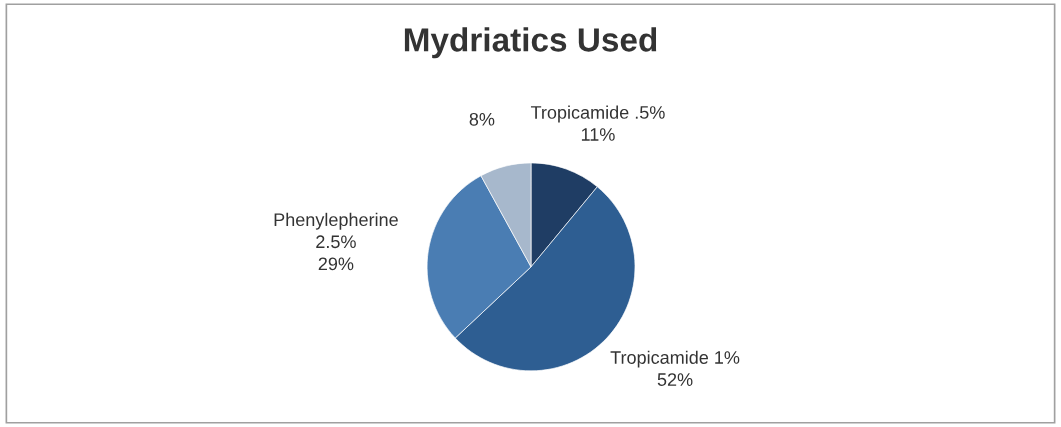 The image size is (1061, 427). Describe the element at coordinates (675, 379) in the screenshot. I see `data-label: 52%` at that location.